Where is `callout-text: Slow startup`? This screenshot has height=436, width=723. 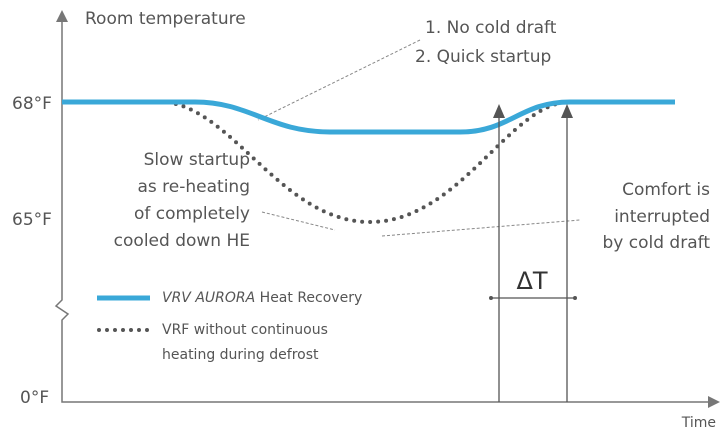 callout-text: Slow startup is located at coordinates (197, 160).